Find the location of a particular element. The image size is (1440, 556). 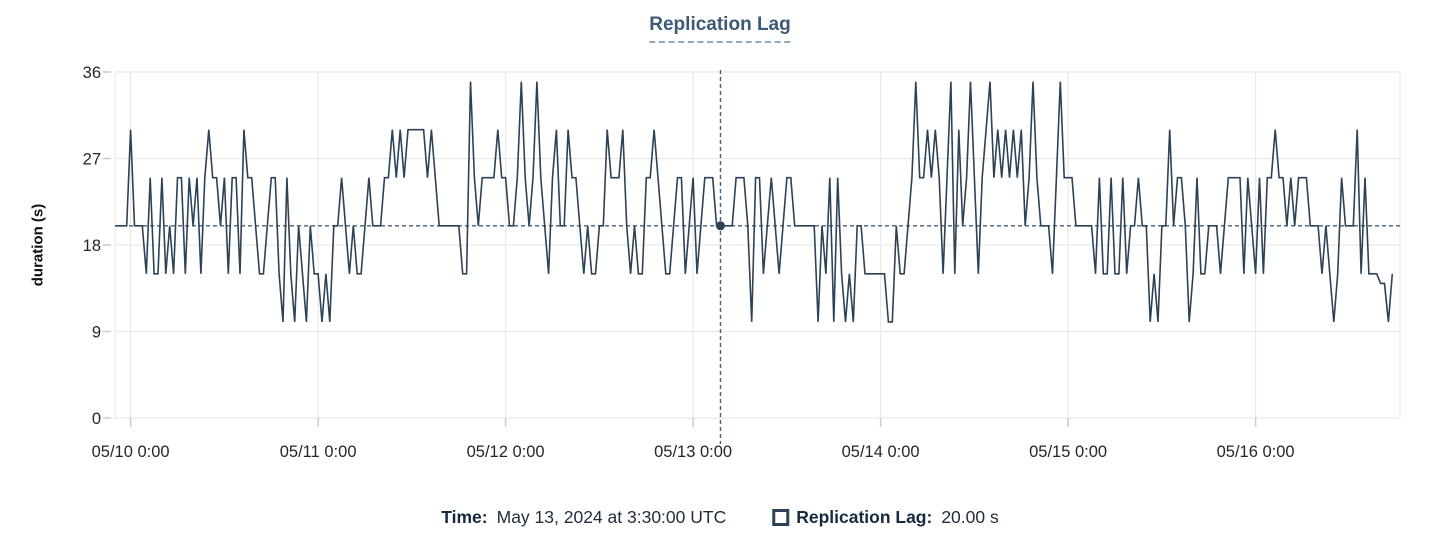

legend-time: Time: May 13, 2024 at 3:30:00 UTC is located at coordinates (583, 517).